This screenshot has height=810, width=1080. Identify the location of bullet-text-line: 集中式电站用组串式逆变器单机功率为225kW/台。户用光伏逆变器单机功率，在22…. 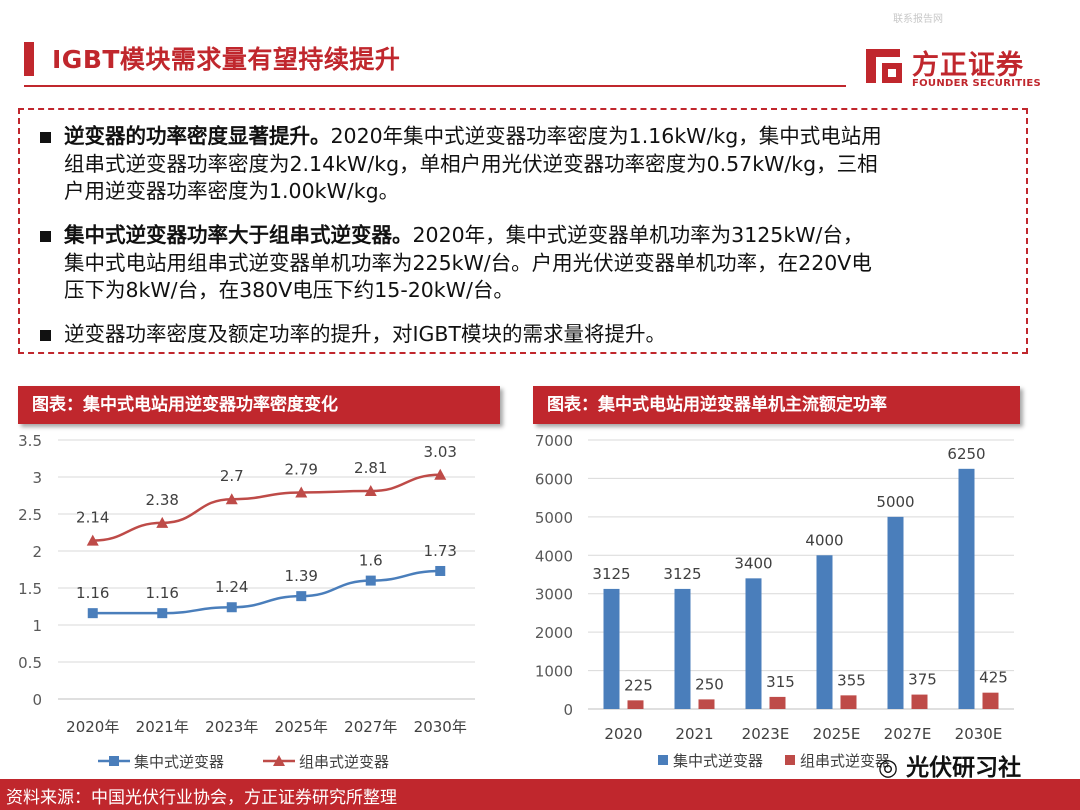
(468, 262).